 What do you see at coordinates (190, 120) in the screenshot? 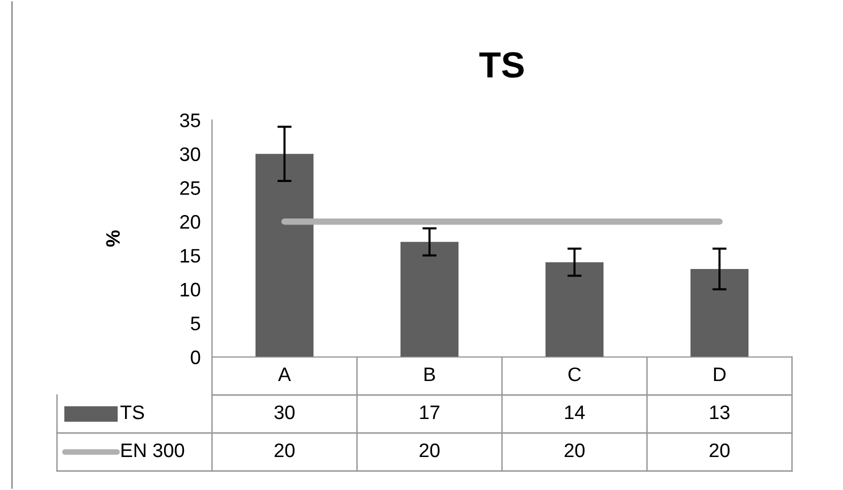
I see `y-tick-label: 35` at bounding box center [190, 120].